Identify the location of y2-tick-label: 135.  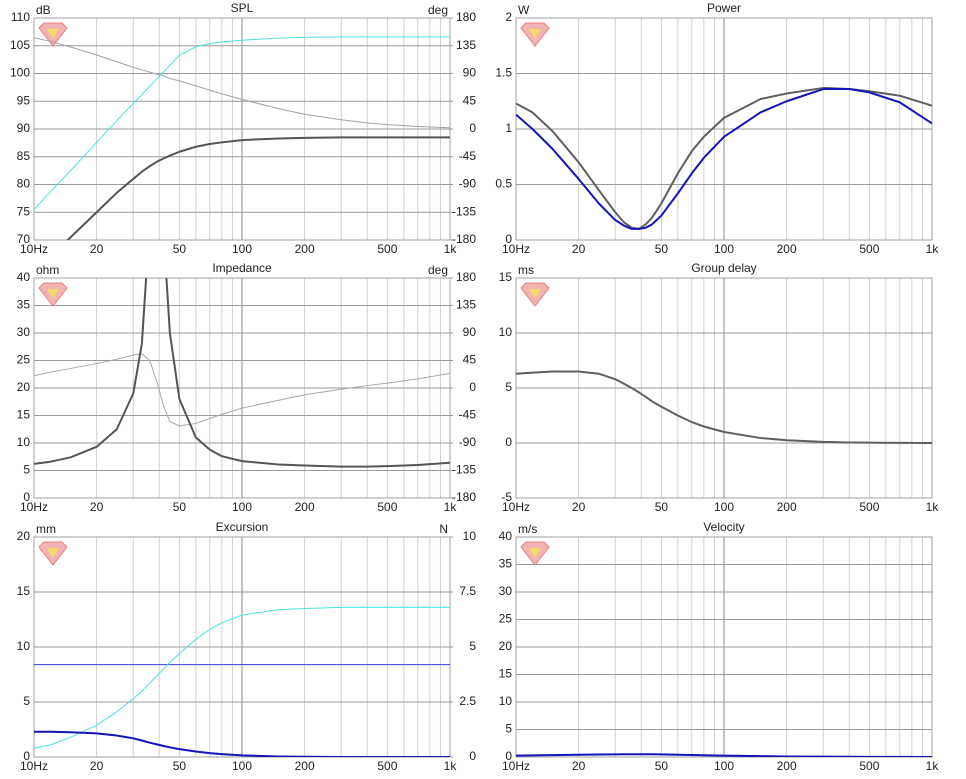
(466, 45).